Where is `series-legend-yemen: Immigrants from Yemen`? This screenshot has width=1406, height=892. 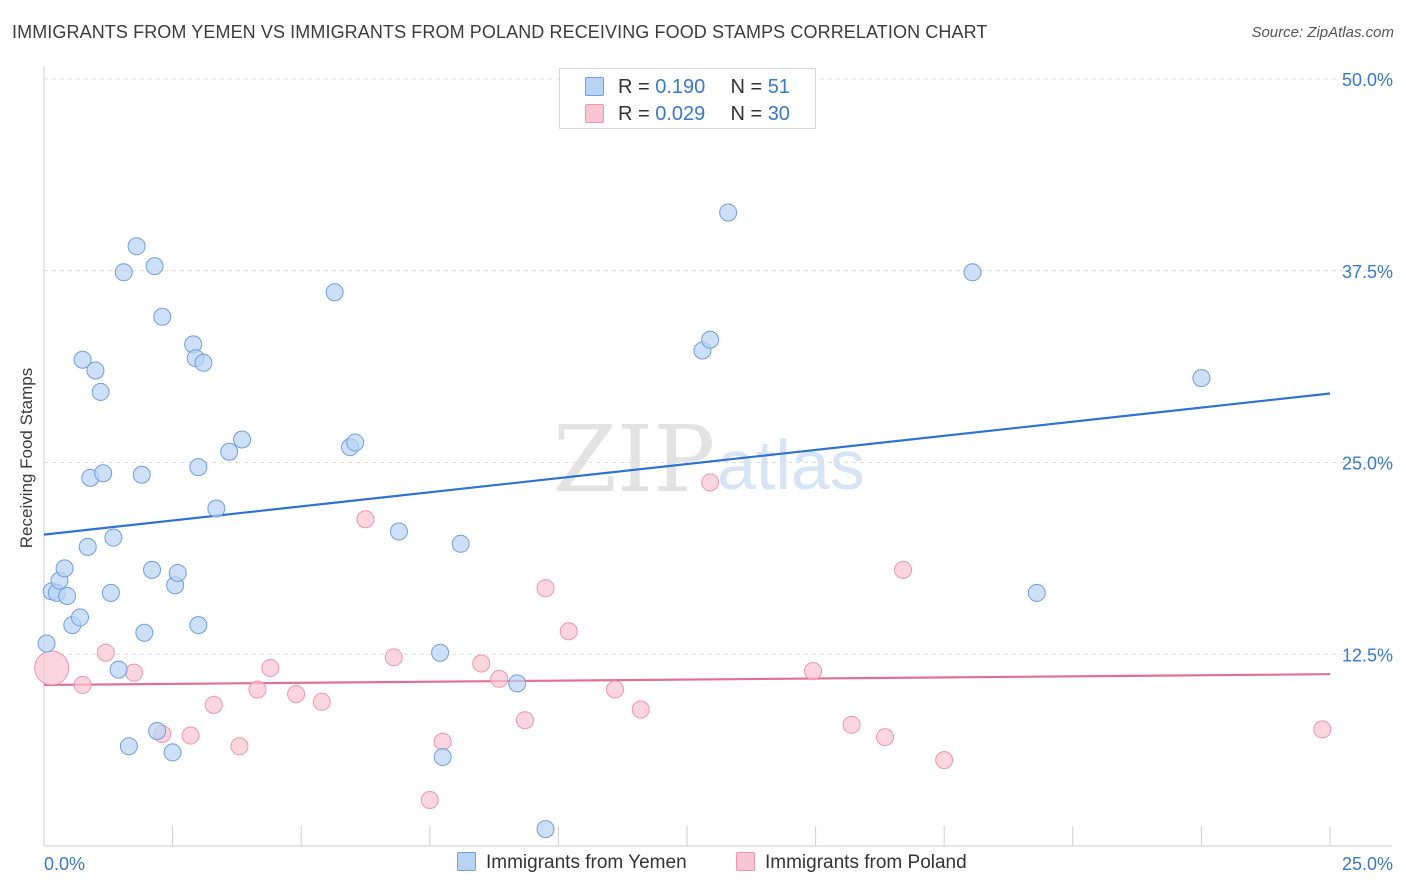 series-legend-yemen: Immigrants from Yemen is located at coordinates (572, 863).